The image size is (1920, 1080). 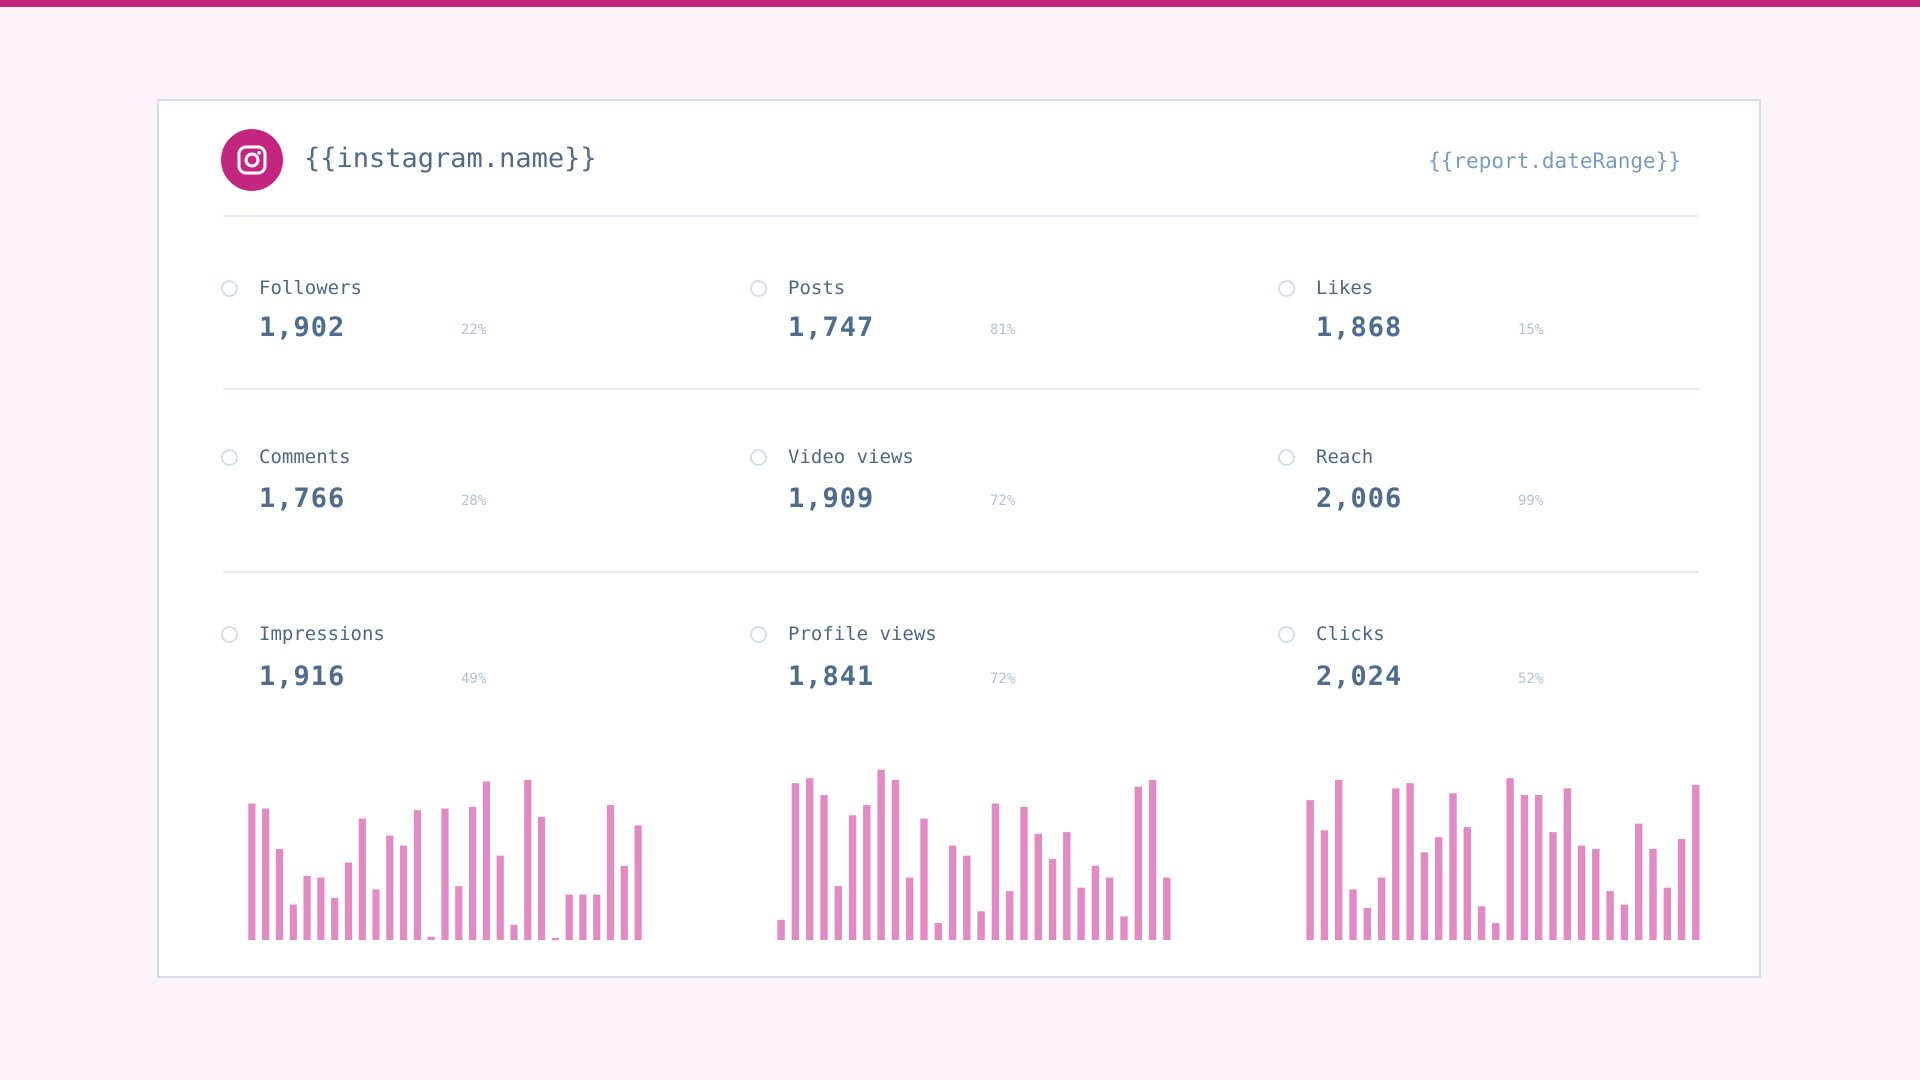 I want to click on metric-label: Likes, so click(x=1345, y=288).